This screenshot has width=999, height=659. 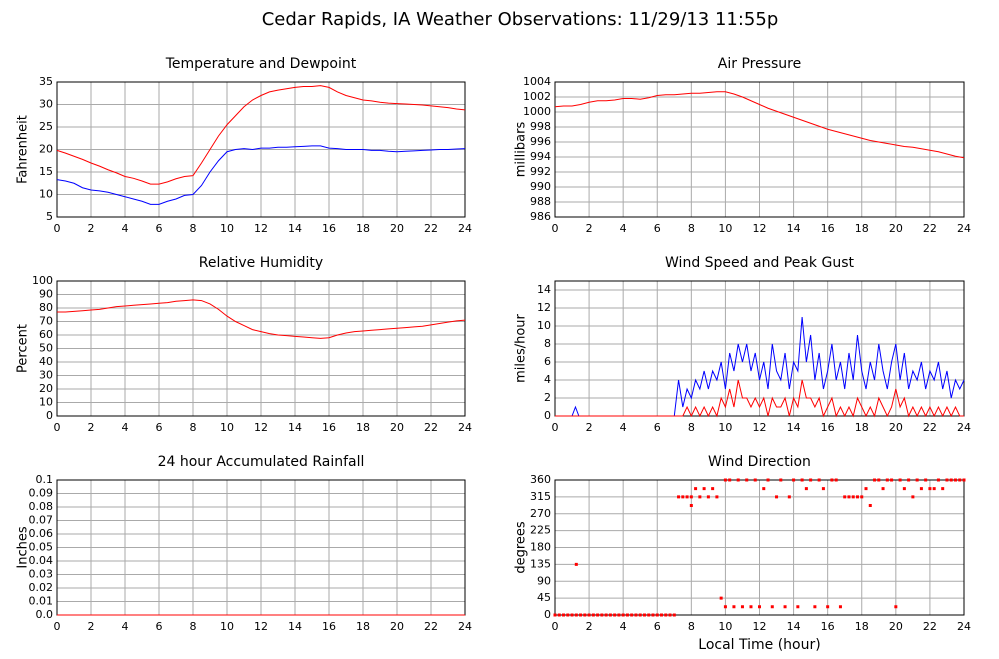 What do you see at coordinates (46, 149) in the screenshot?
I see `y-tick-label: 20` at bounding box center [46, 149].